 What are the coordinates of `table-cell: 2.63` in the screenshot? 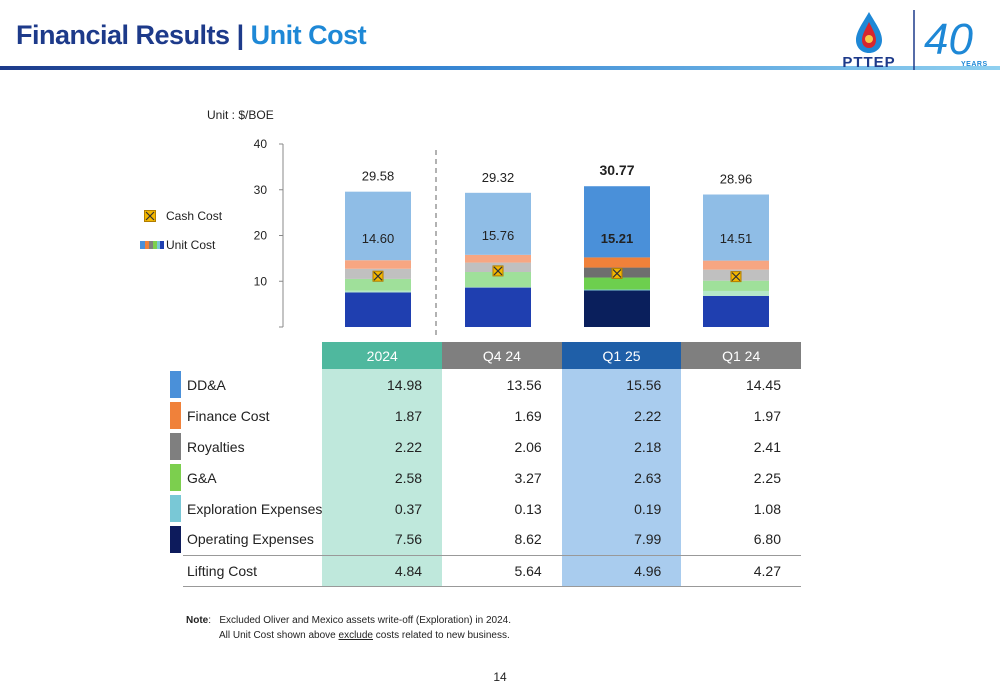 It's located at (621, 477).